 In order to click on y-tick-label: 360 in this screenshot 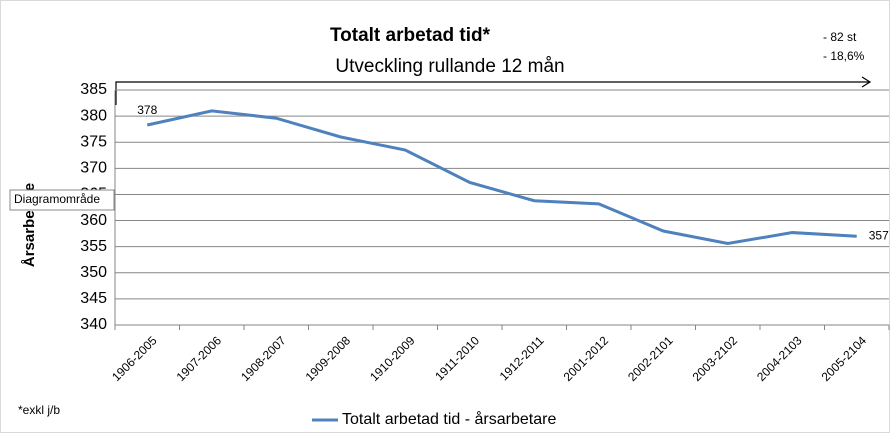, I will do `click(93, 220)`.